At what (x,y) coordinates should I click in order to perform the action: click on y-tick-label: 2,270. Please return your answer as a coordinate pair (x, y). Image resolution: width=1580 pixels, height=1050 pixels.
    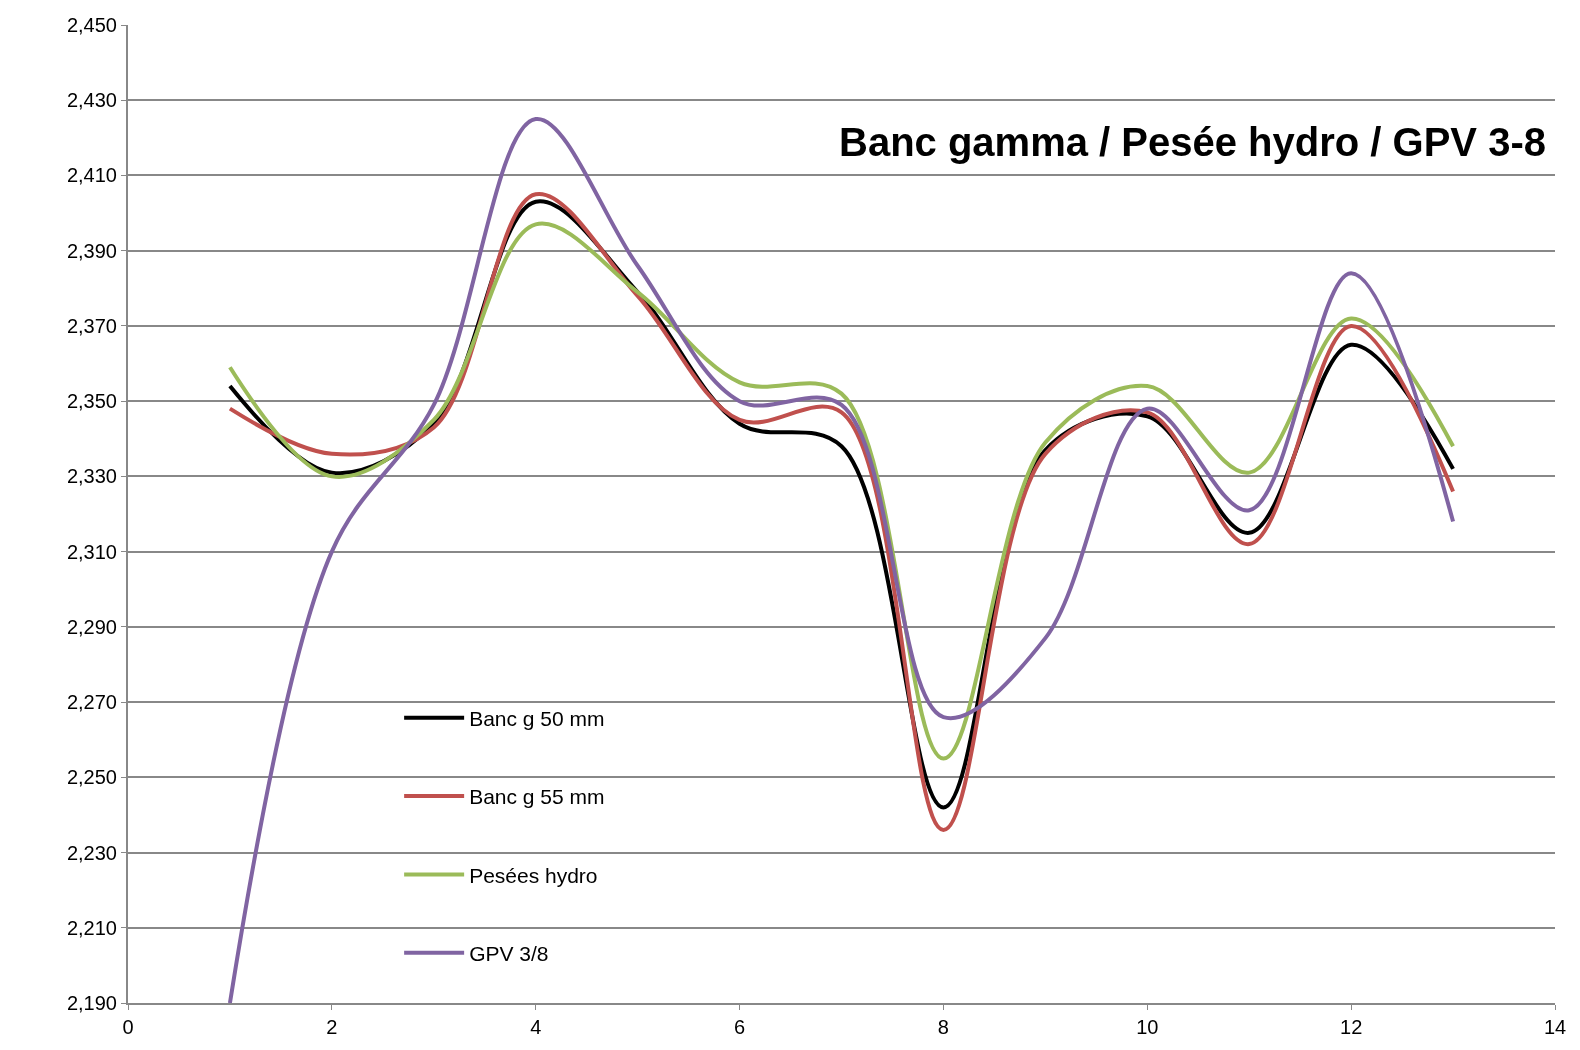
    Looking at the image, I should click on (91, 702).